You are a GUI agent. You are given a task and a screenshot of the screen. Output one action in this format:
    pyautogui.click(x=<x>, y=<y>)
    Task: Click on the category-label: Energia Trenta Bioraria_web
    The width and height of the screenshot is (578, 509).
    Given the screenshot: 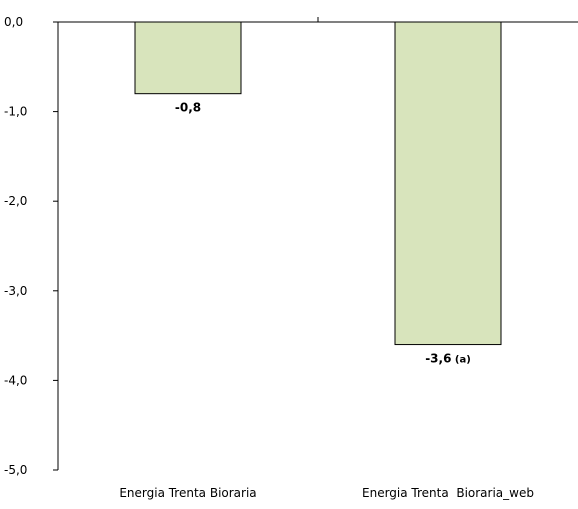 What is the action you would take?
    pyautogui.click(x=448, y=493)
    